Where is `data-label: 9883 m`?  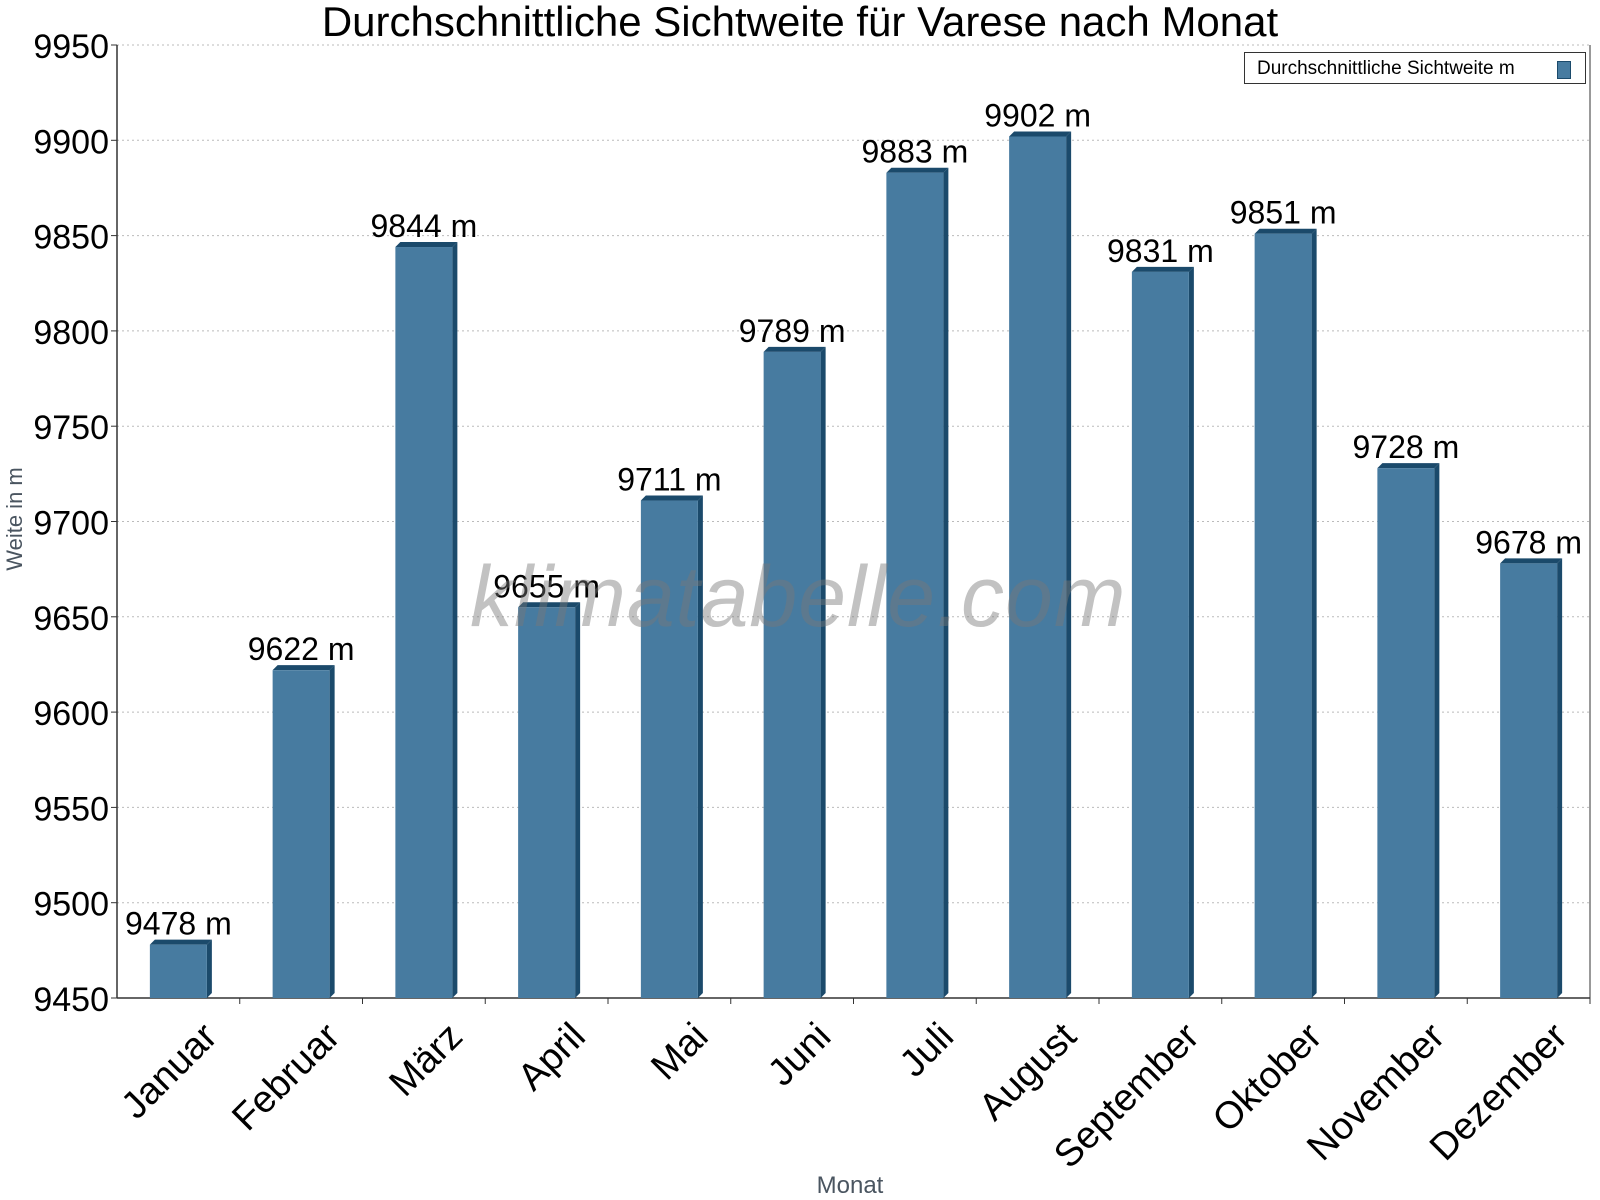 data-label: 9883 m is located at coordinates (915, 152).